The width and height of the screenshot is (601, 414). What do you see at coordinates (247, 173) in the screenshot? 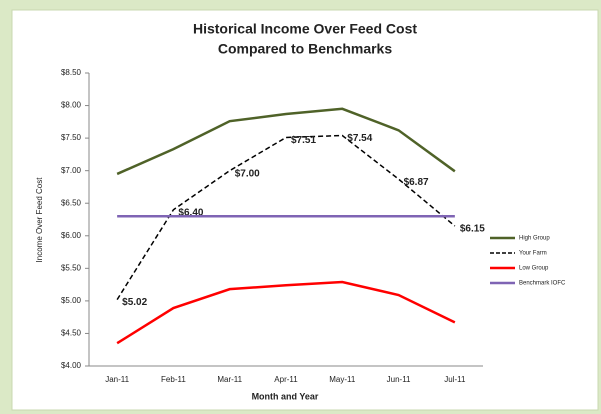
I see `data-label: $7.00` at bounding box center [247, 173].